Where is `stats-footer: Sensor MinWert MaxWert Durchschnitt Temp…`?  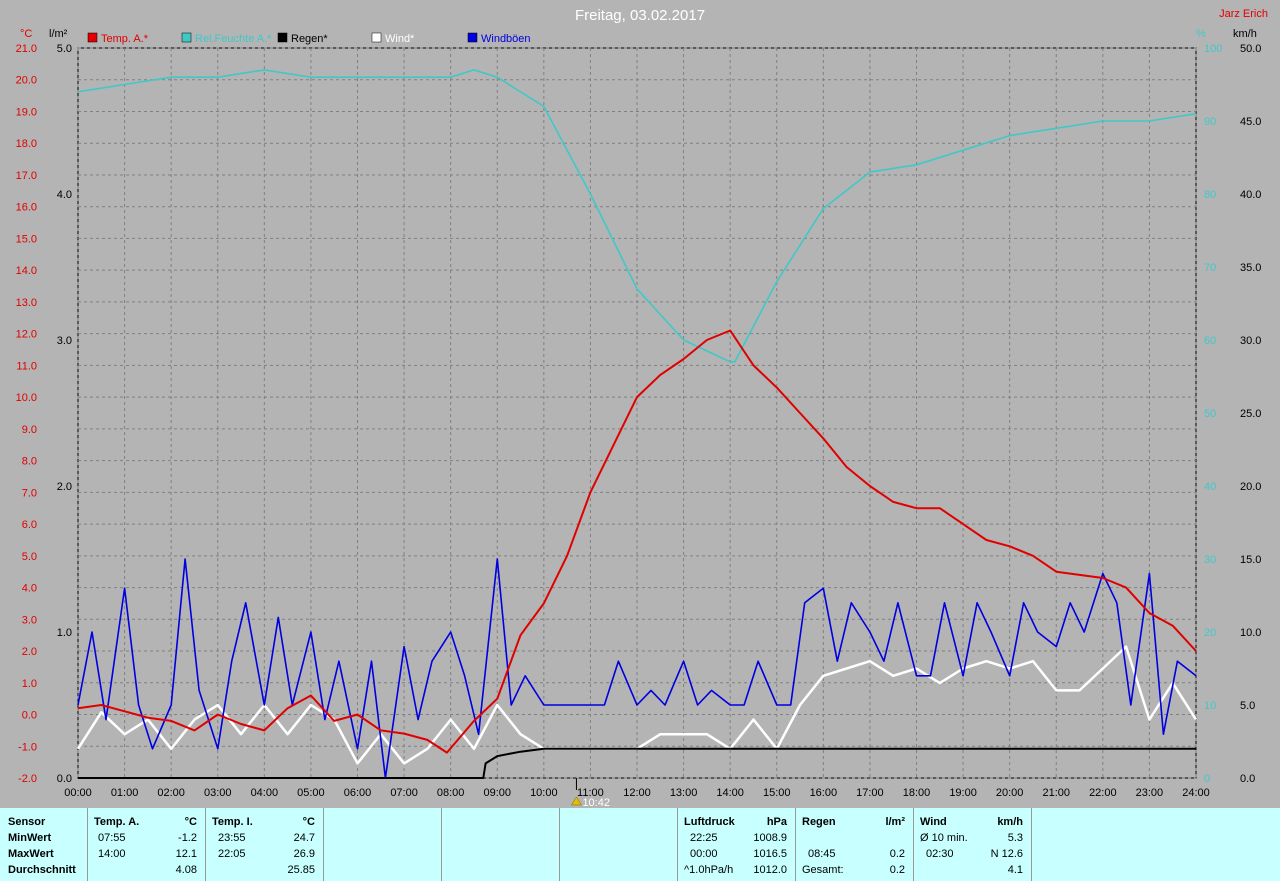 stats-footer: Sensor MinWert MaxWert Durchschnitt Temp… is located at coordinates (640, 844).